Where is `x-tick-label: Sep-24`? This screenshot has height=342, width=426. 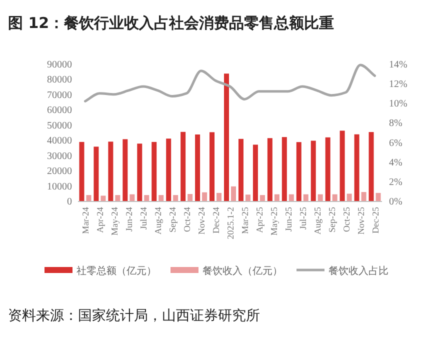
x-tick-label: Sep-24 is located at coordinates (173, 219).